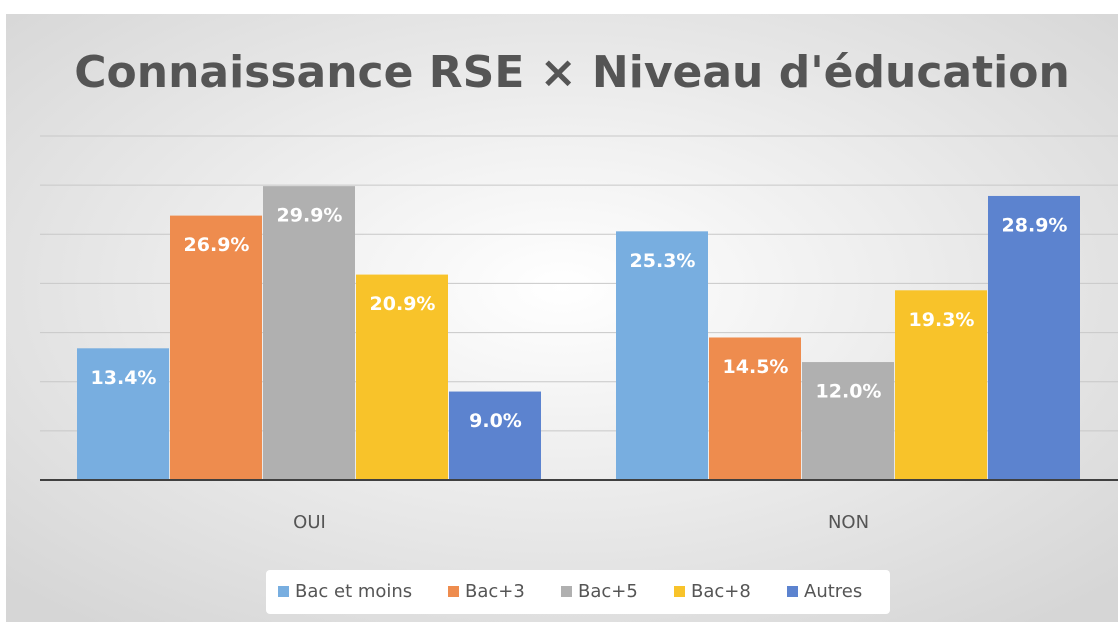 This screenshot has height=625, width=1120. I want to click on value-label: 19.3%, so click(942, 320).